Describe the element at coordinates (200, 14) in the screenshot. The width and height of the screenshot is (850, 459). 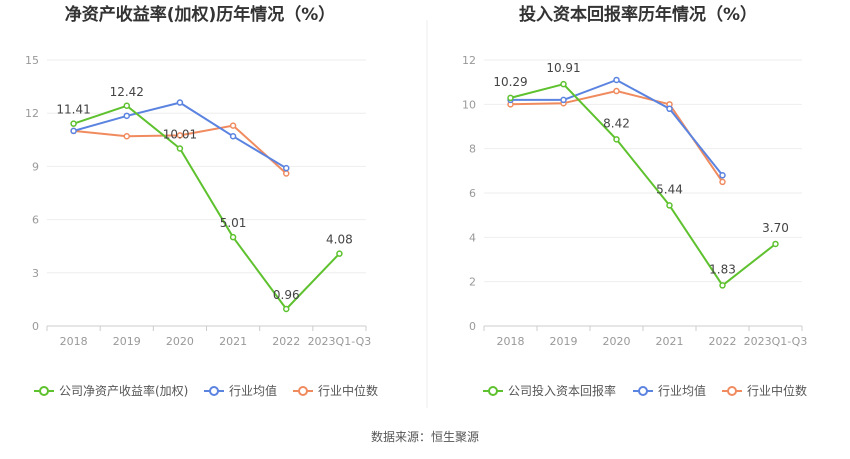
I see `chart-title: 净资产收益率(加权)历年情况（%）` at that location.